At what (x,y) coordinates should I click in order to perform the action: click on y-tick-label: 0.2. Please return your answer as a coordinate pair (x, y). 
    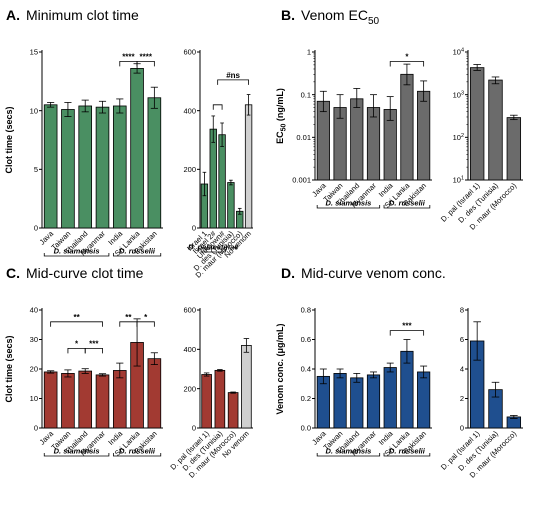
    Looking at the image, I should click on (306, 398).